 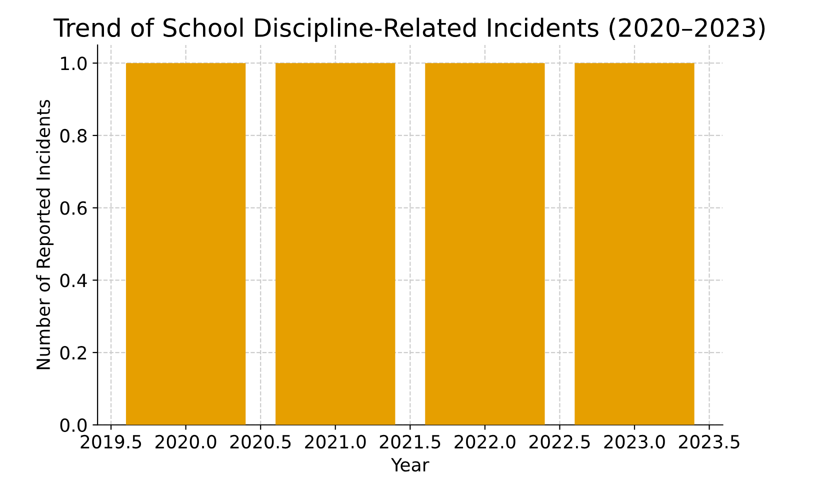 What do you see at coordinates (73, 353) in the screenshot?
I see `y-tick-label: 0.2` at bounding box center [73, 353].